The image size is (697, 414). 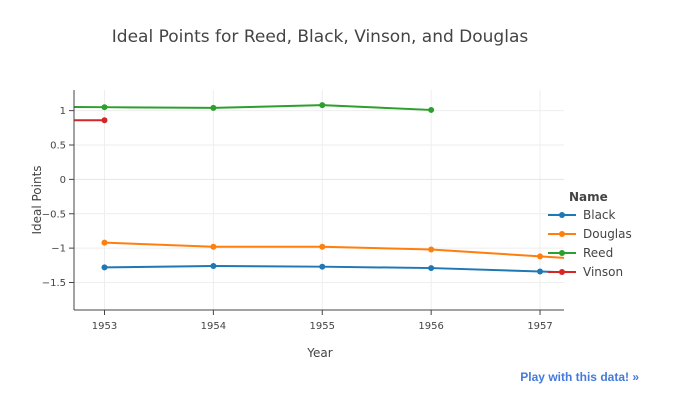 What do you see at coordinates (580, 253) in the screenshot?
I see `legend-item-reed: Reed` at bounding box center [580, 253].